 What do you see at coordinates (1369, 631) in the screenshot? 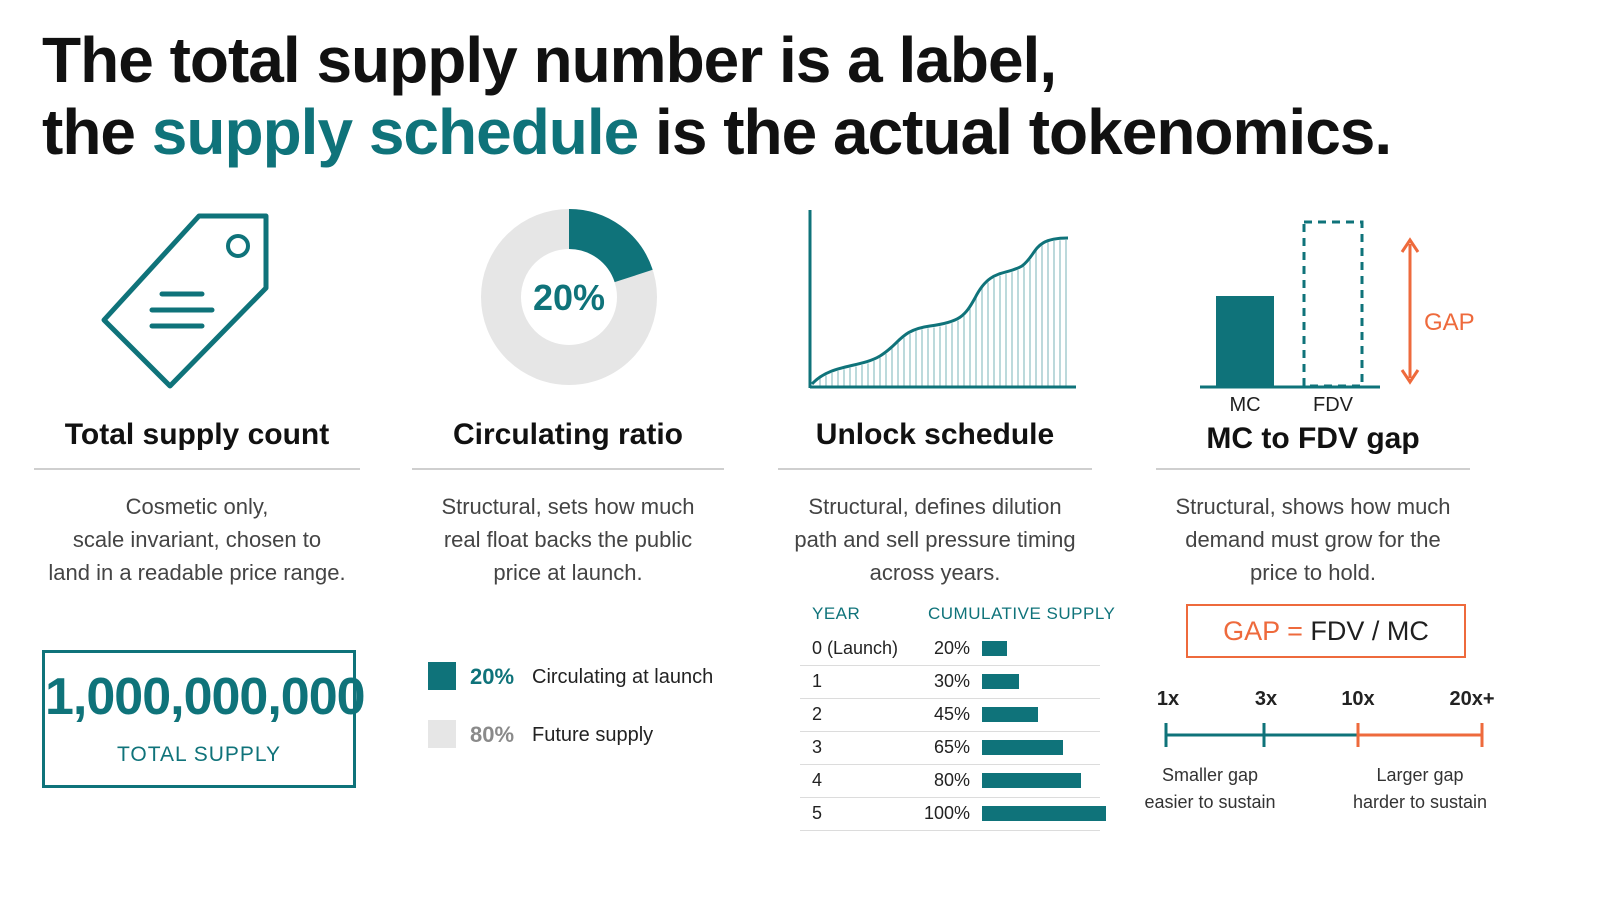
I see `formula-rhs: FDV / MC` at bounding box center [1369, 631].